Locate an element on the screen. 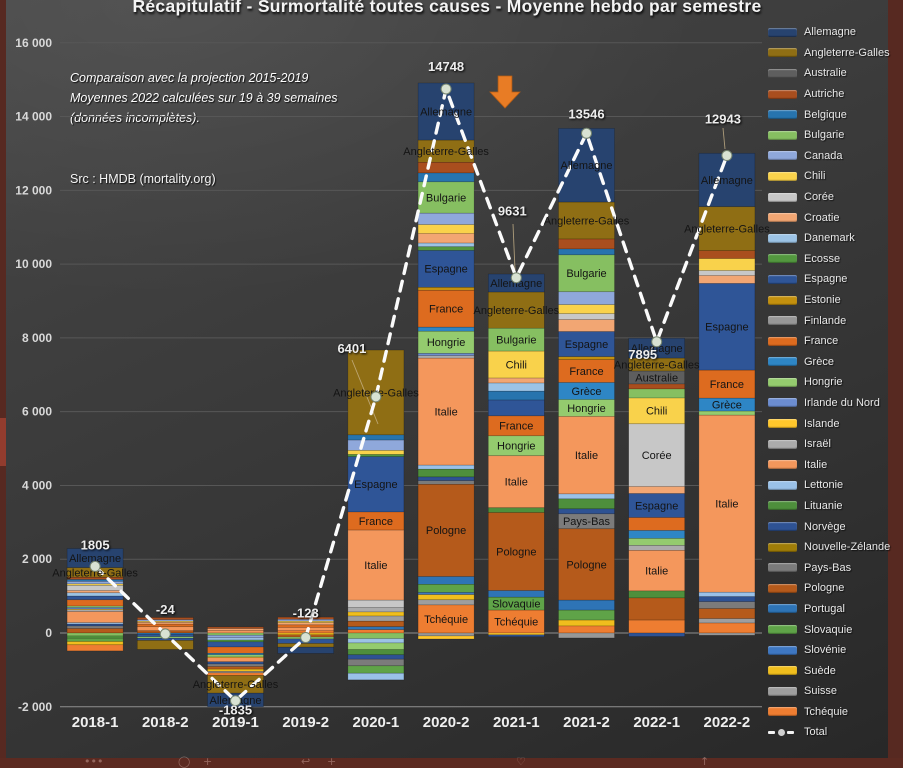  segment-label-Italie: Italie is located at coordinates (516, 483).